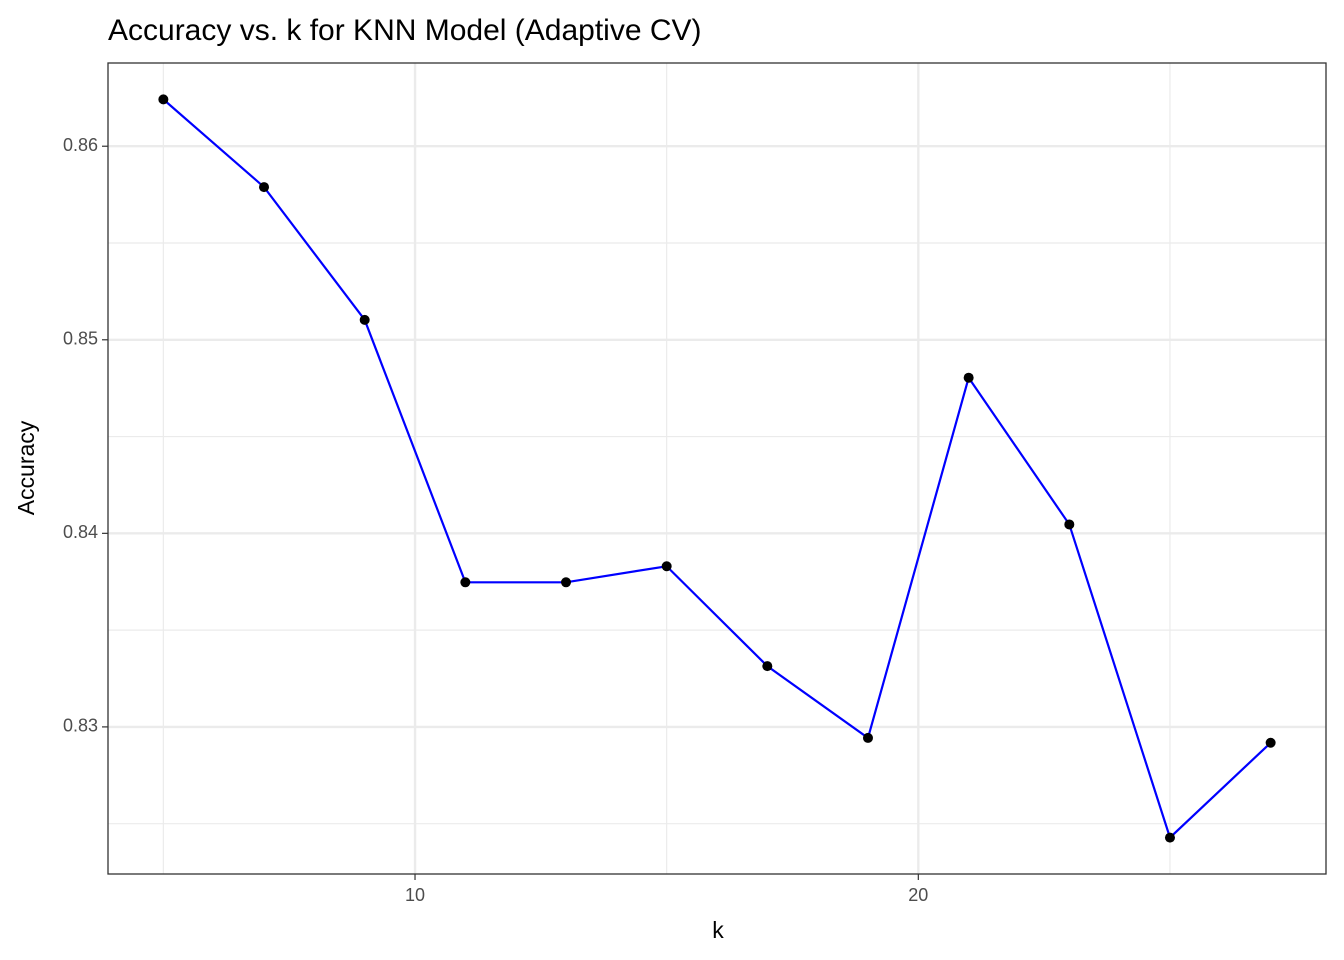 Image resolution: width=1344 pixels, height=960 pixels. I want to click on x-tick-label: 20, so click(918, 895).